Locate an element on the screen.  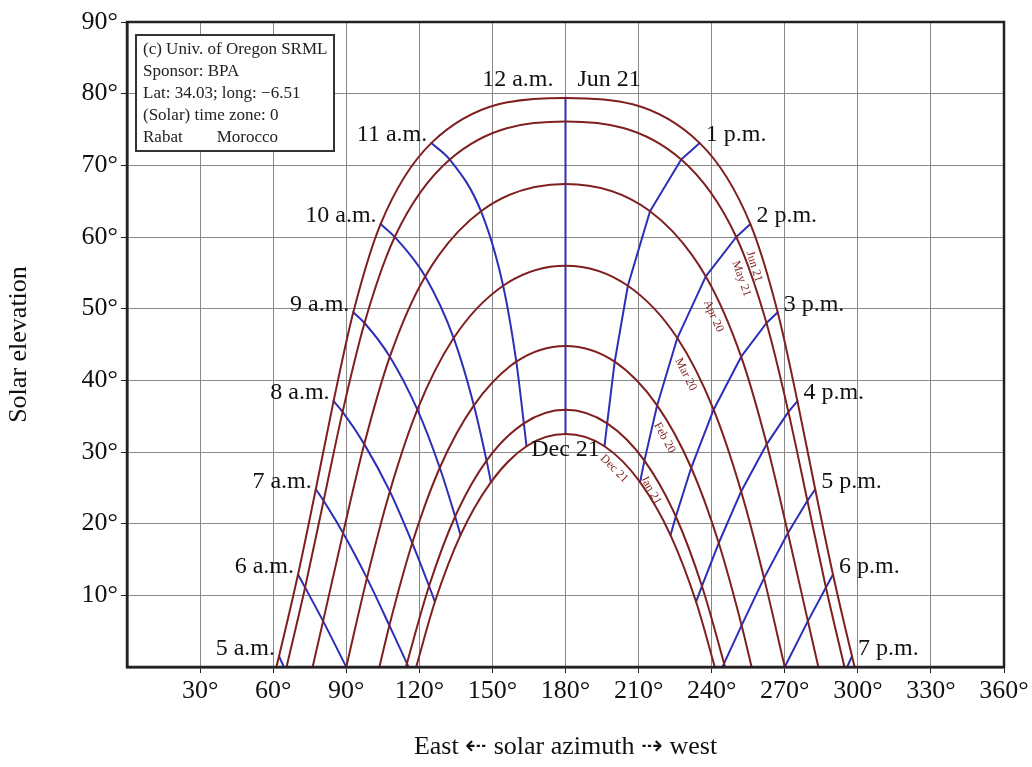
x-tick-label: 120° is located at coordinates (419, 690).